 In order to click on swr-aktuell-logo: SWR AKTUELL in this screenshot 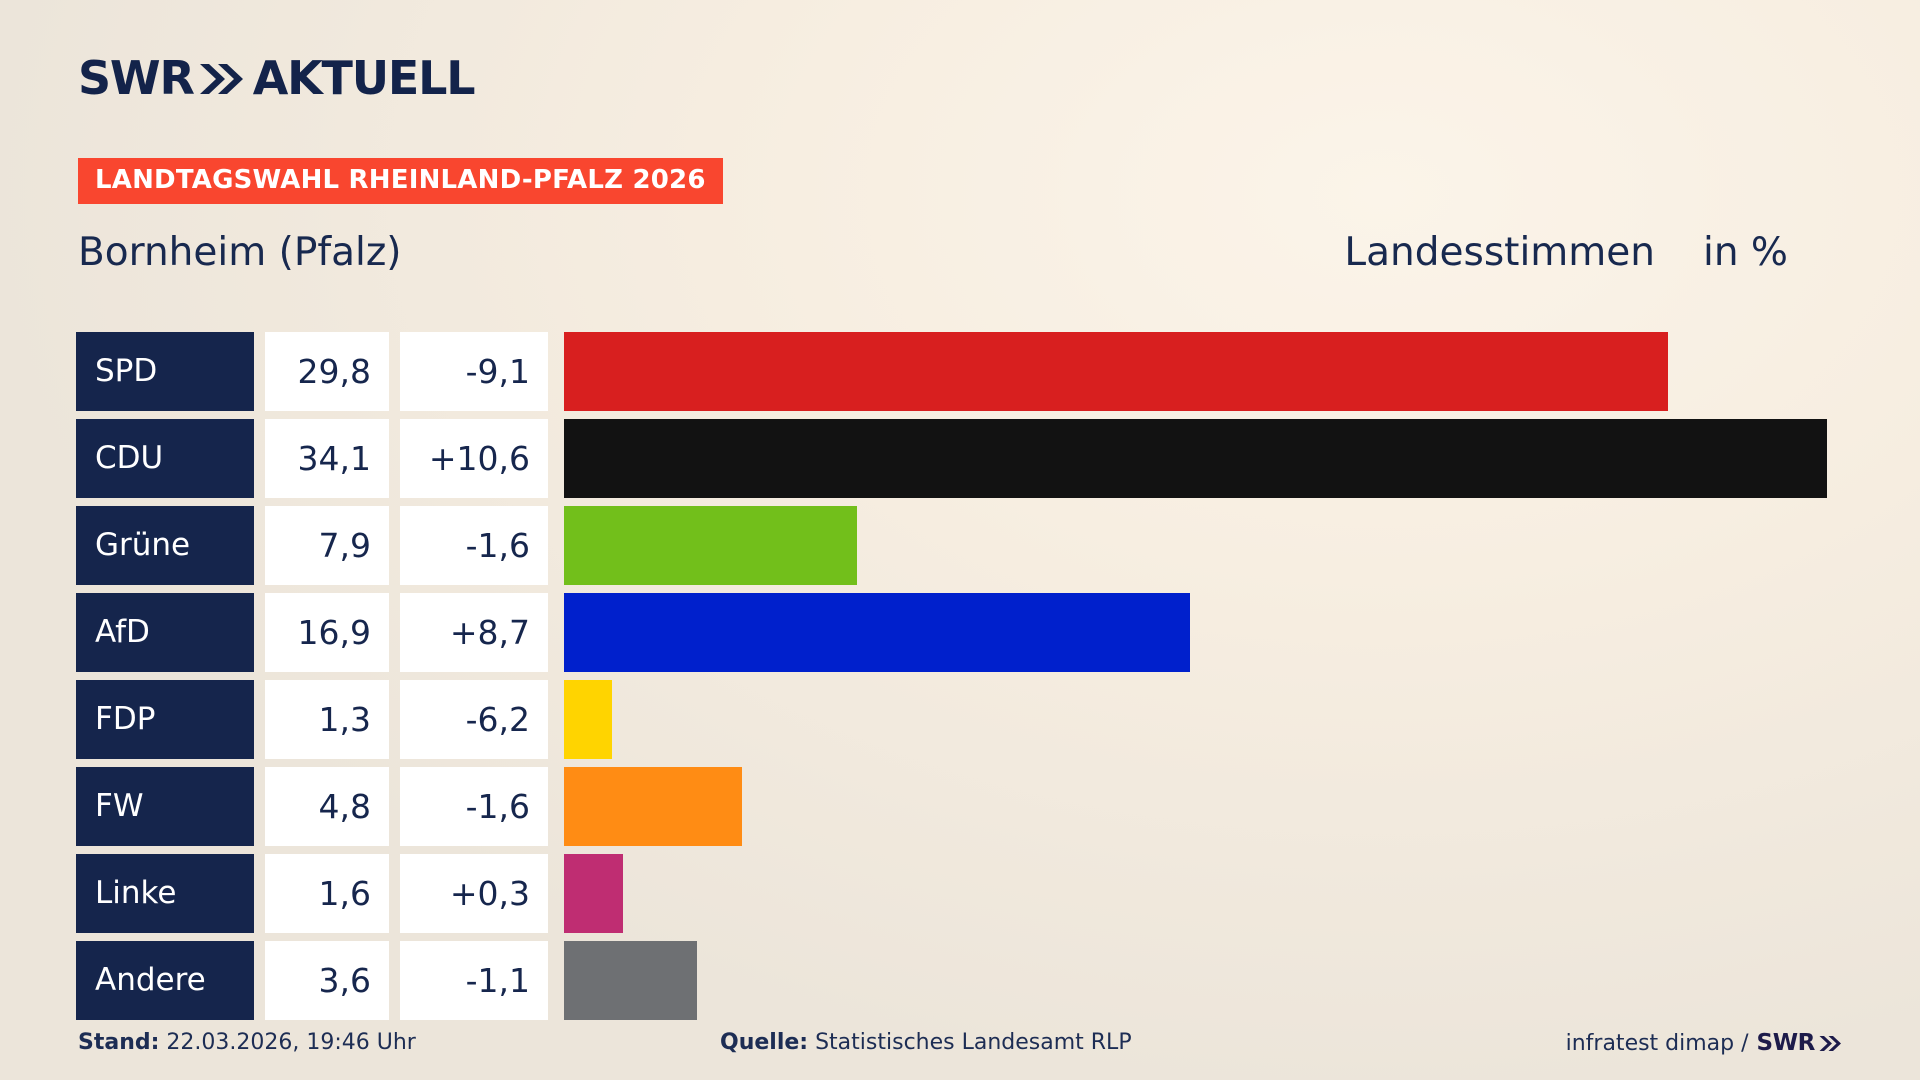, I will do `click(277, 78)`.